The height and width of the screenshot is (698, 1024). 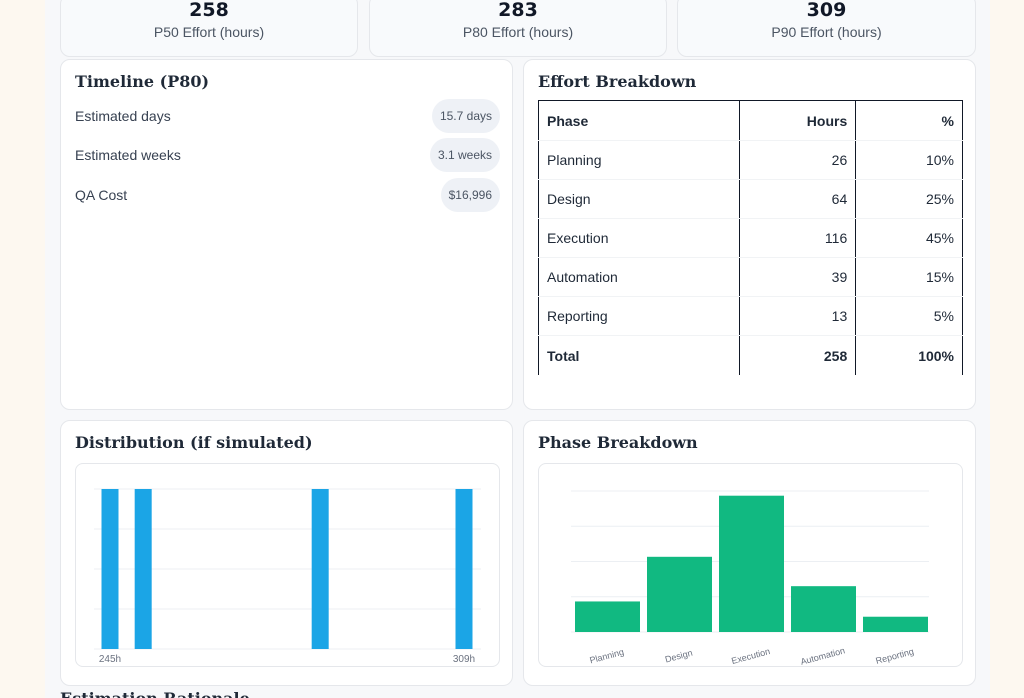 What do you see at coordinates (287, 195) in the screenshot?
I see `timeline-row-qa-cost: QA Cost $16,996` at bounding box center [287, 195].